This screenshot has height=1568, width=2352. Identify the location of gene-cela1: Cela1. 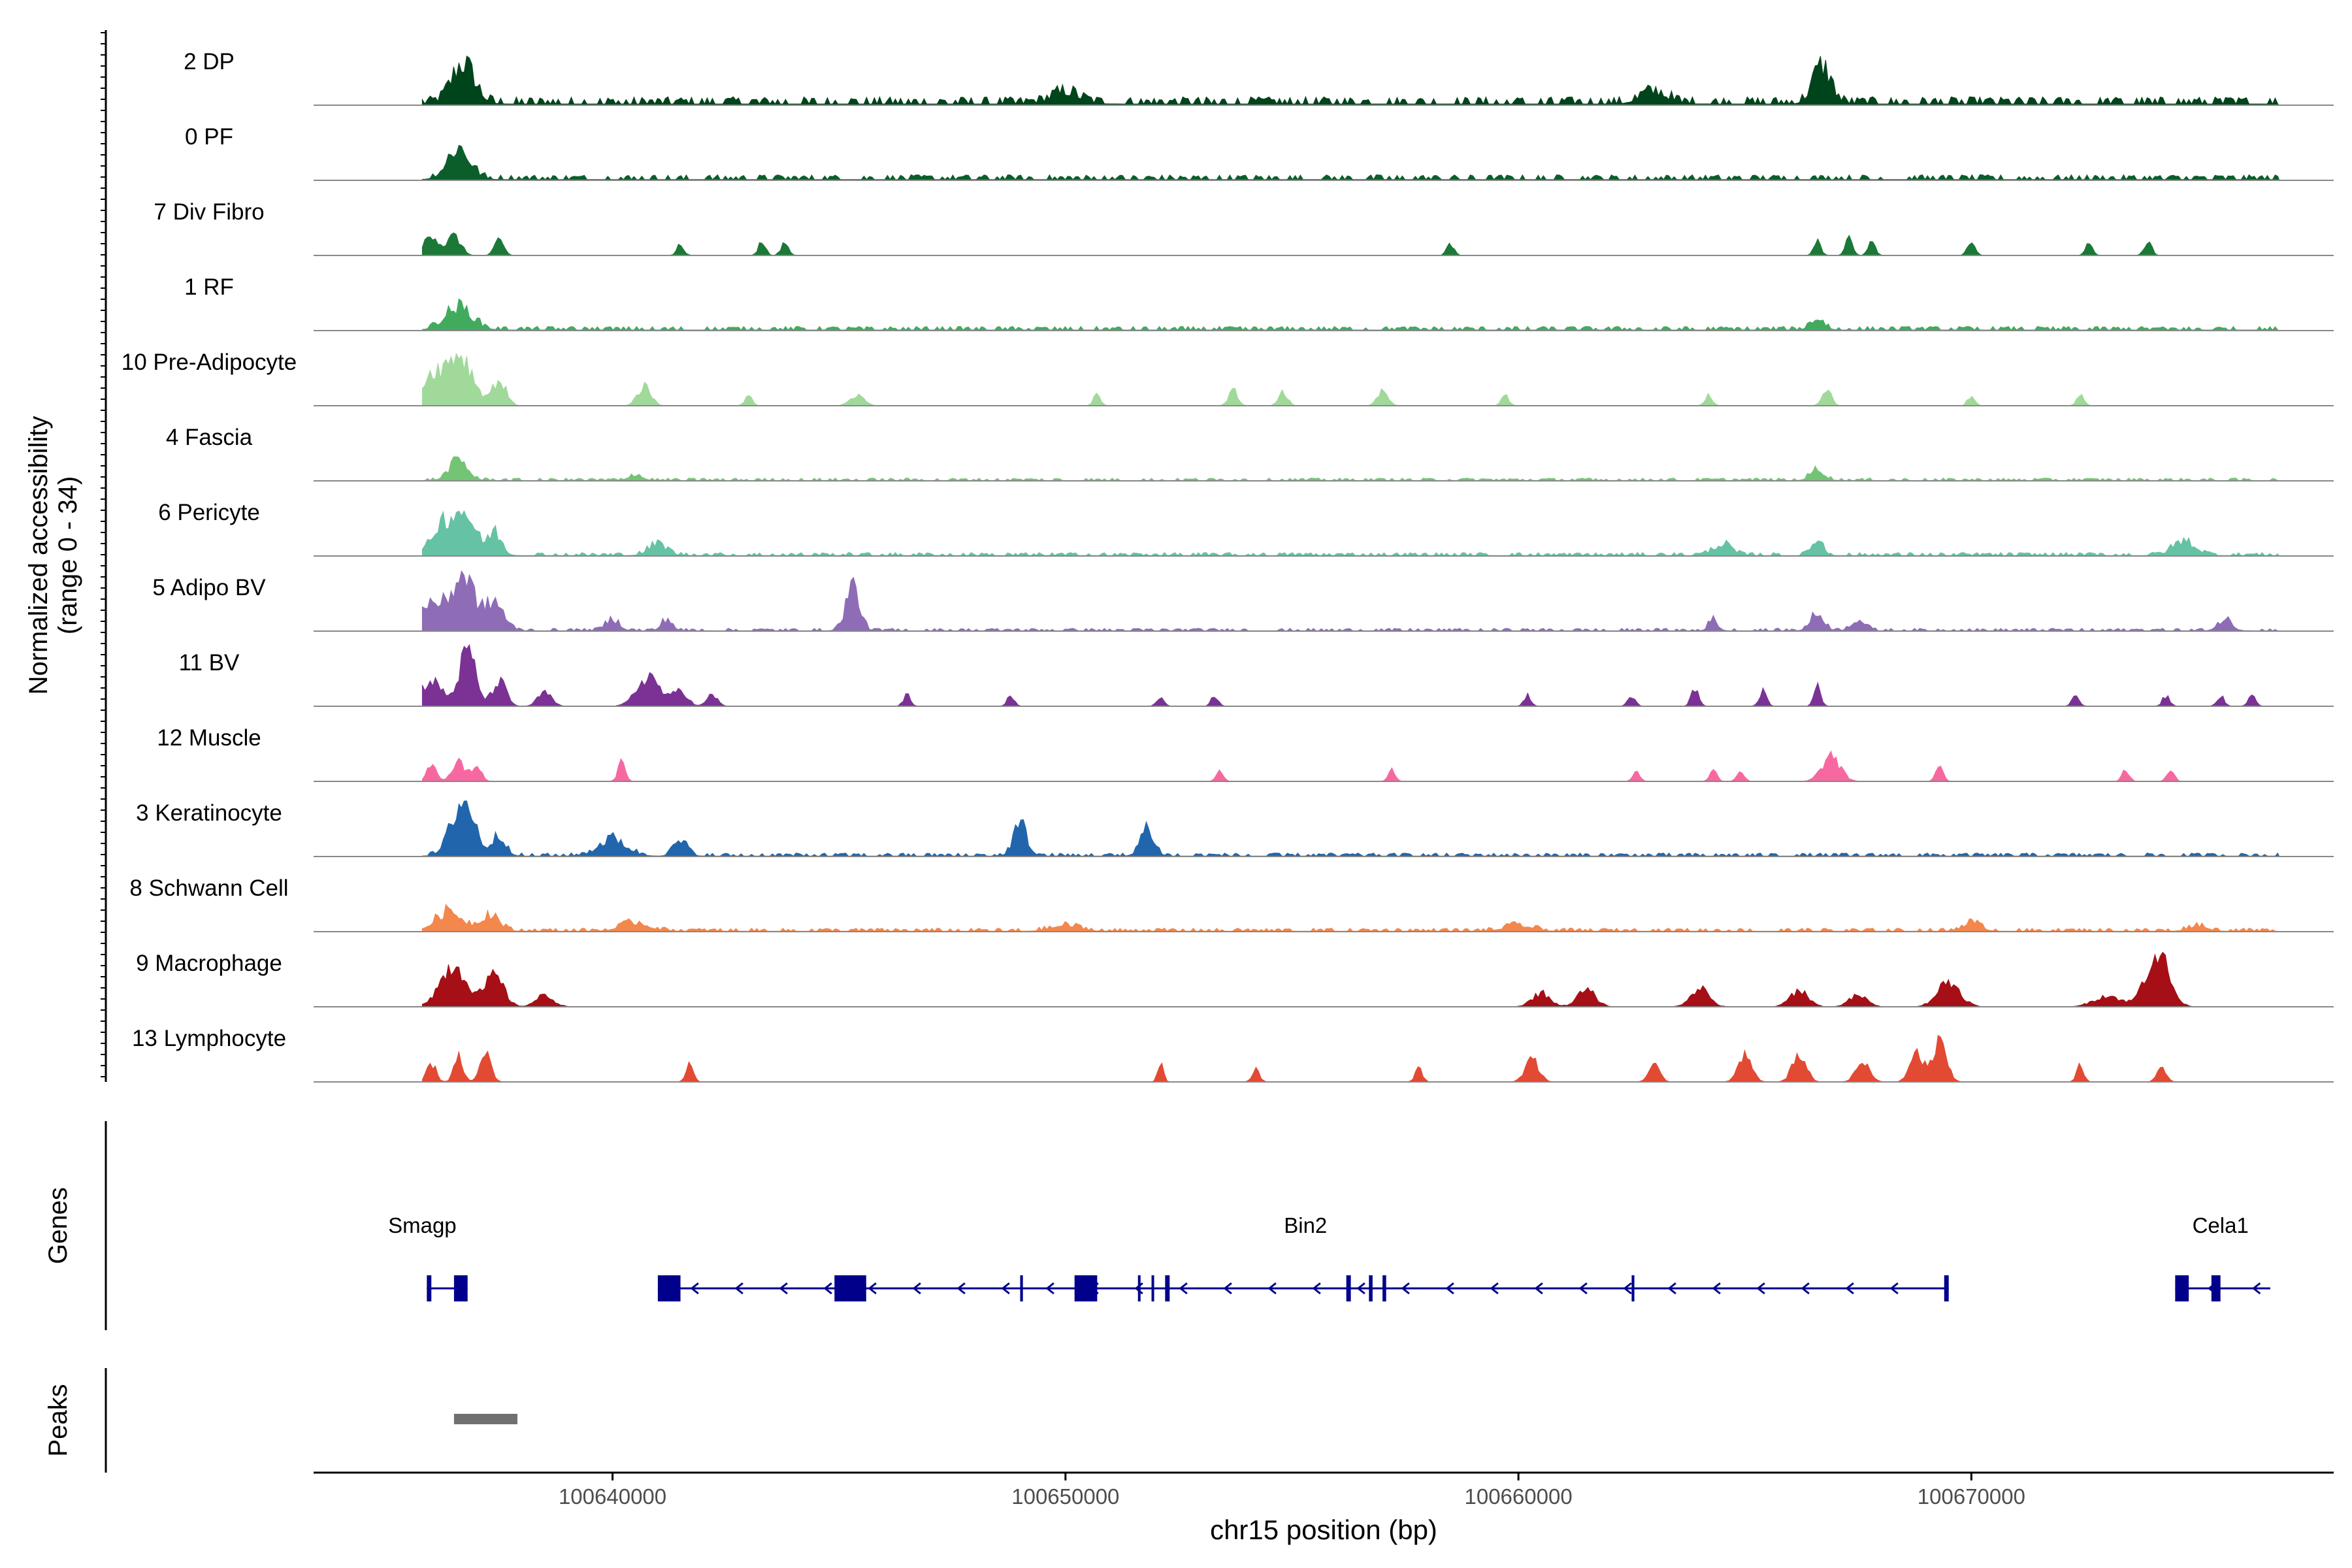
(2222, 1257).